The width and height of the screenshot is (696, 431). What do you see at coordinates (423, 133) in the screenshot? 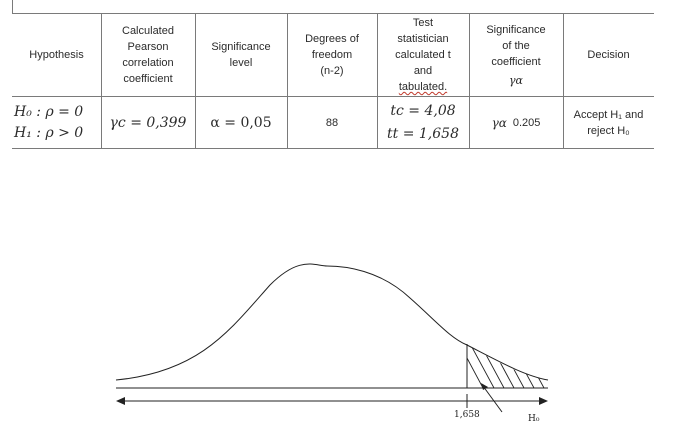
I see `t-tabulated: tt = 1,658` at bounding box center [423, 133].